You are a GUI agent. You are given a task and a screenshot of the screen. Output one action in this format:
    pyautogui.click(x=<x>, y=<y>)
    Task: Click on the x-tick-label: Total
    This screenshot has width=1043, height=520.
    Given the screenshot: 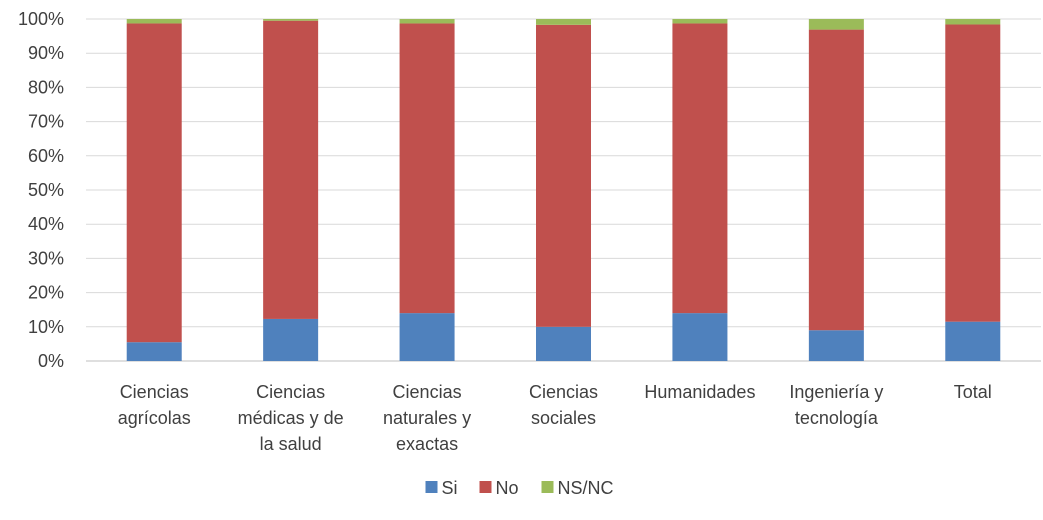 What is the action you would take?
    pyautogui.click(x=973, y=392)
    